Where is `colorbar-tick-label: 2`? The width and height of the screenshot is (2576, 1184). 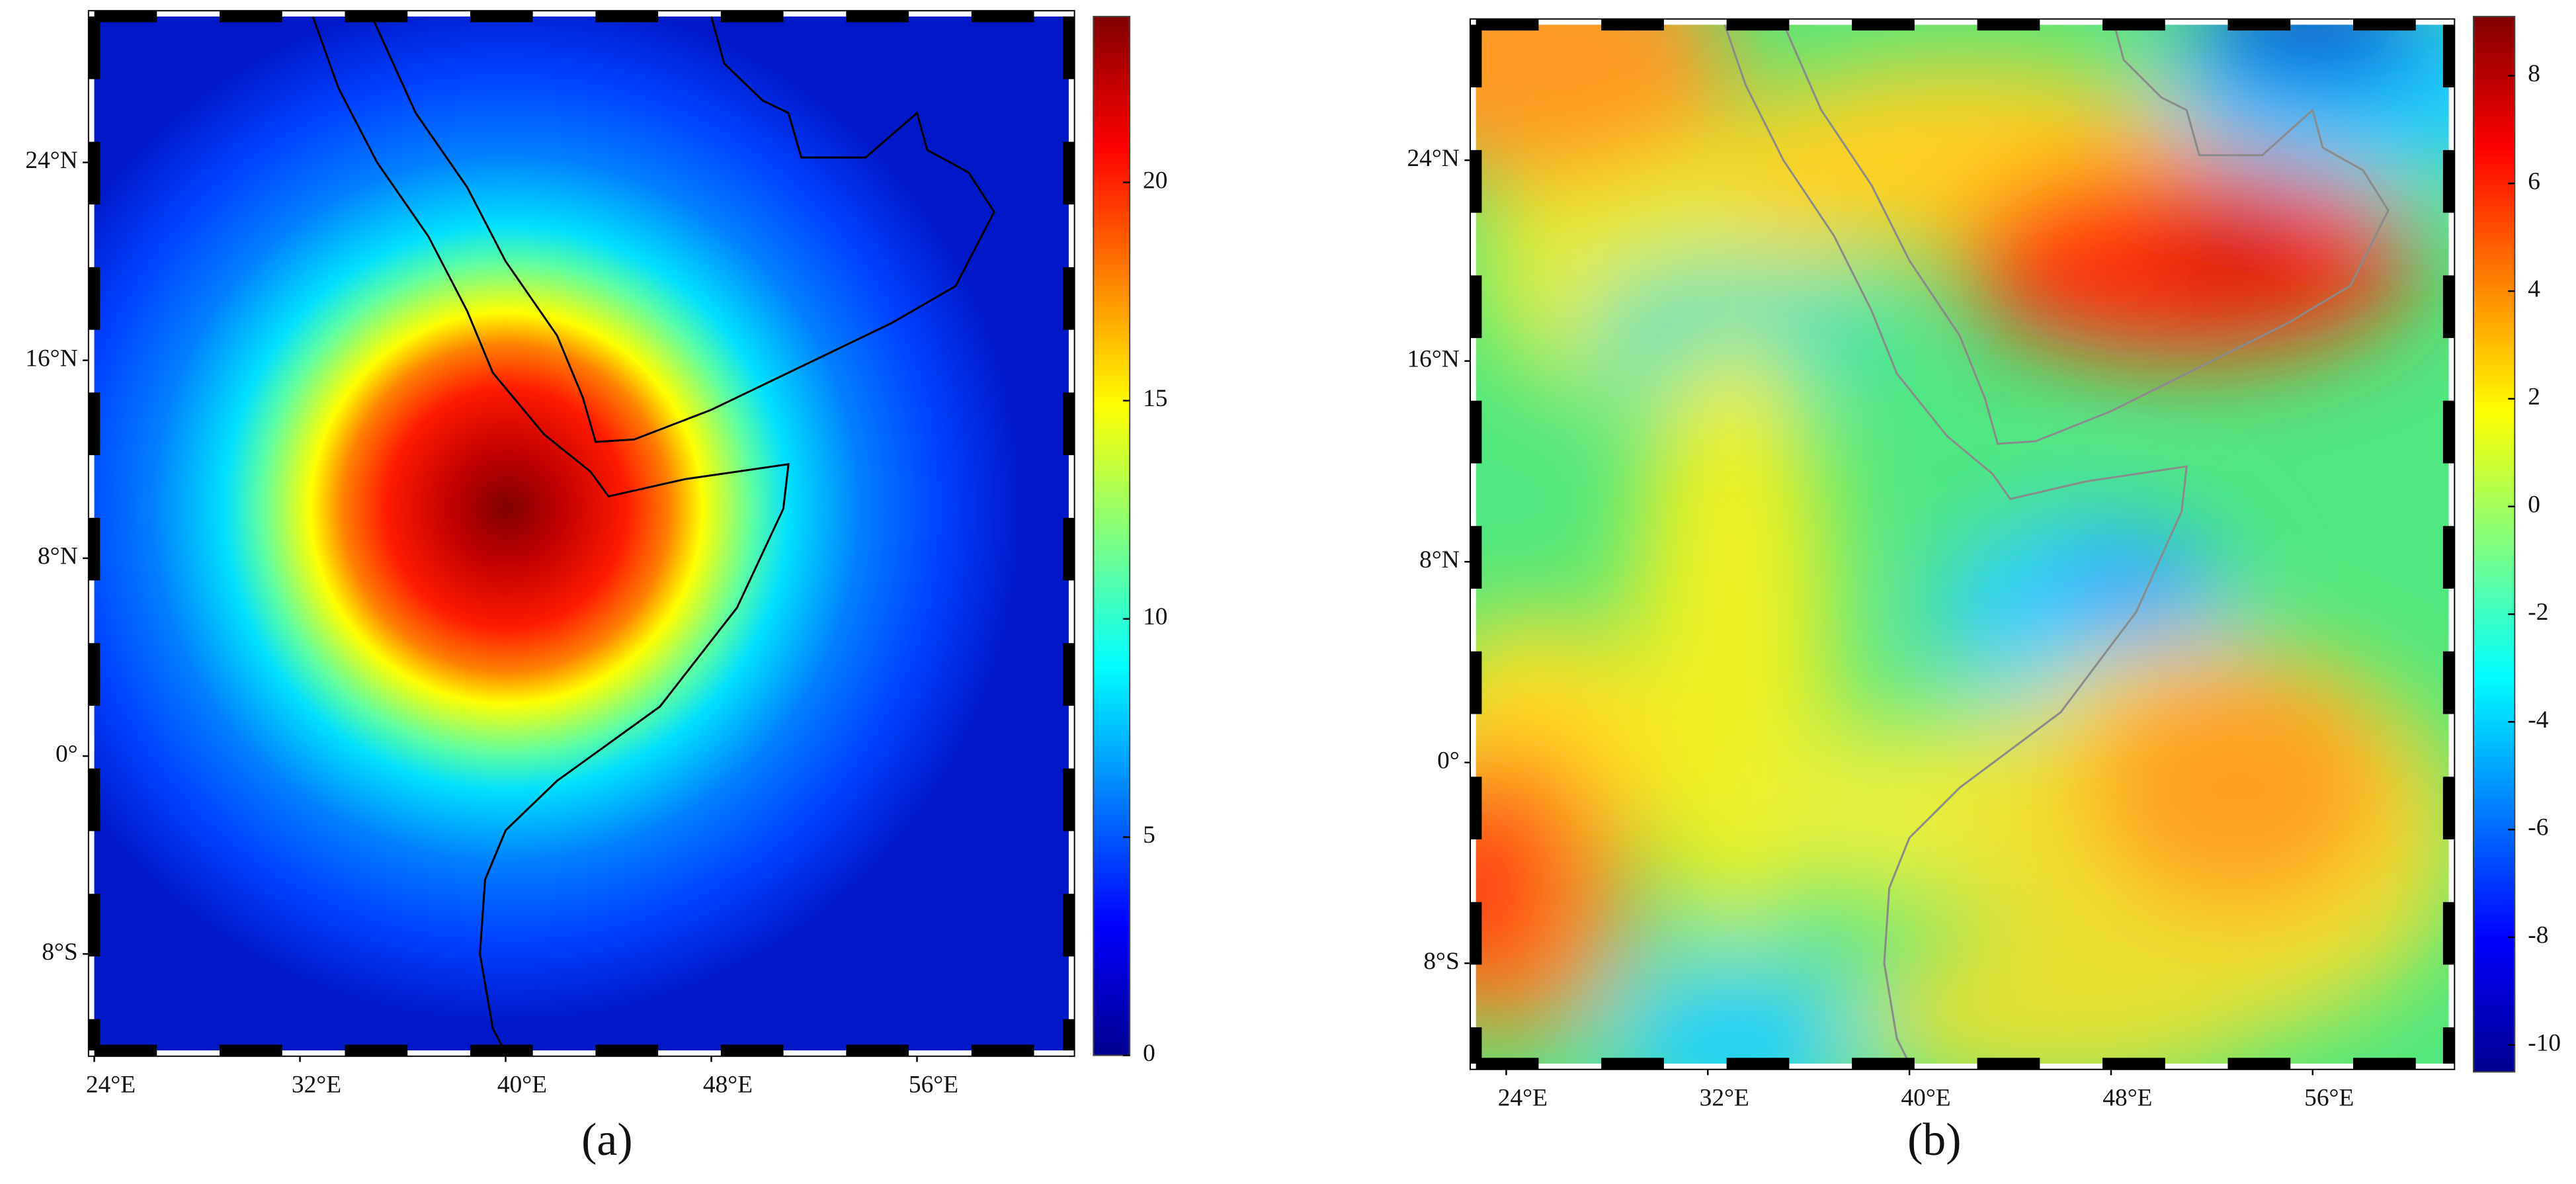 colorbar-tick-label: 2 is located at coordinates (2534, 396).